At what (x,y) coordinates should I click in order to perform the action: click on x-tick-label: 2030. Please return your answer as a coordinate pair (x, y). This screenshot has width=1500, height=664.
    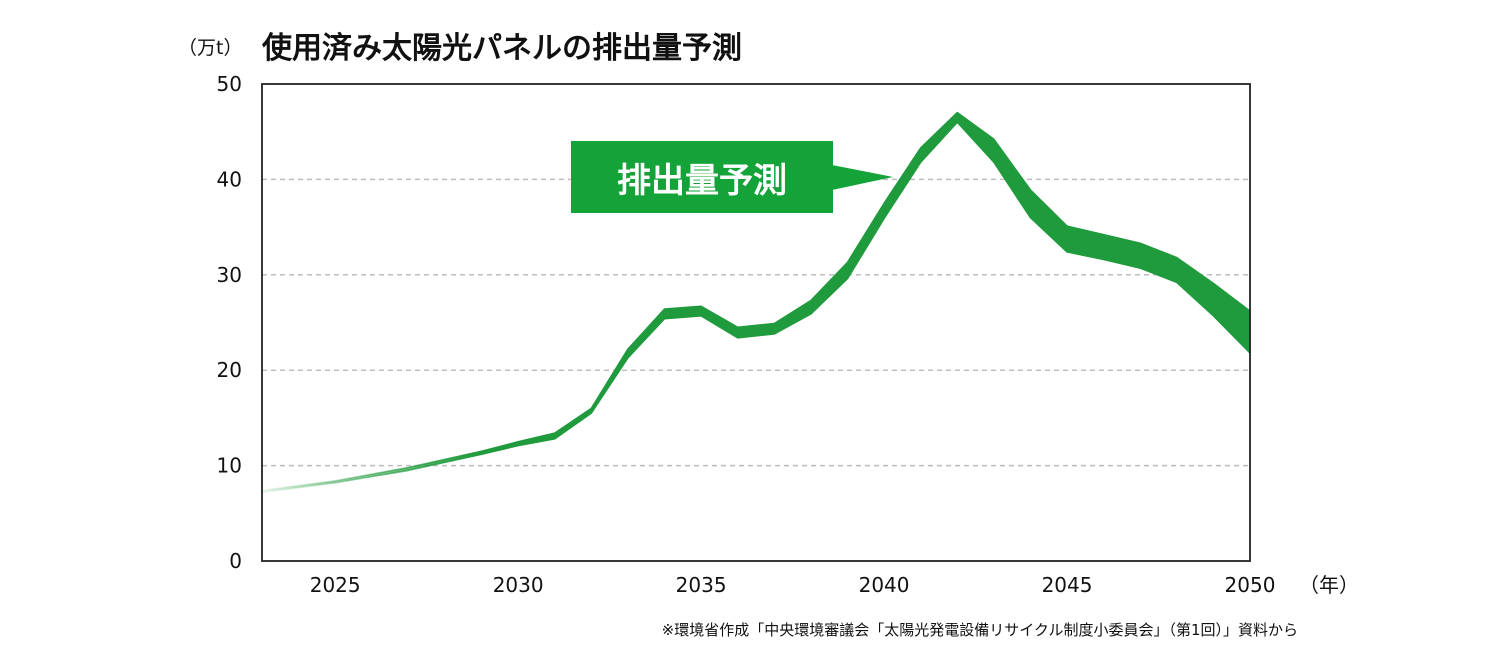
    Looking at the image, I should click on (518, 585).